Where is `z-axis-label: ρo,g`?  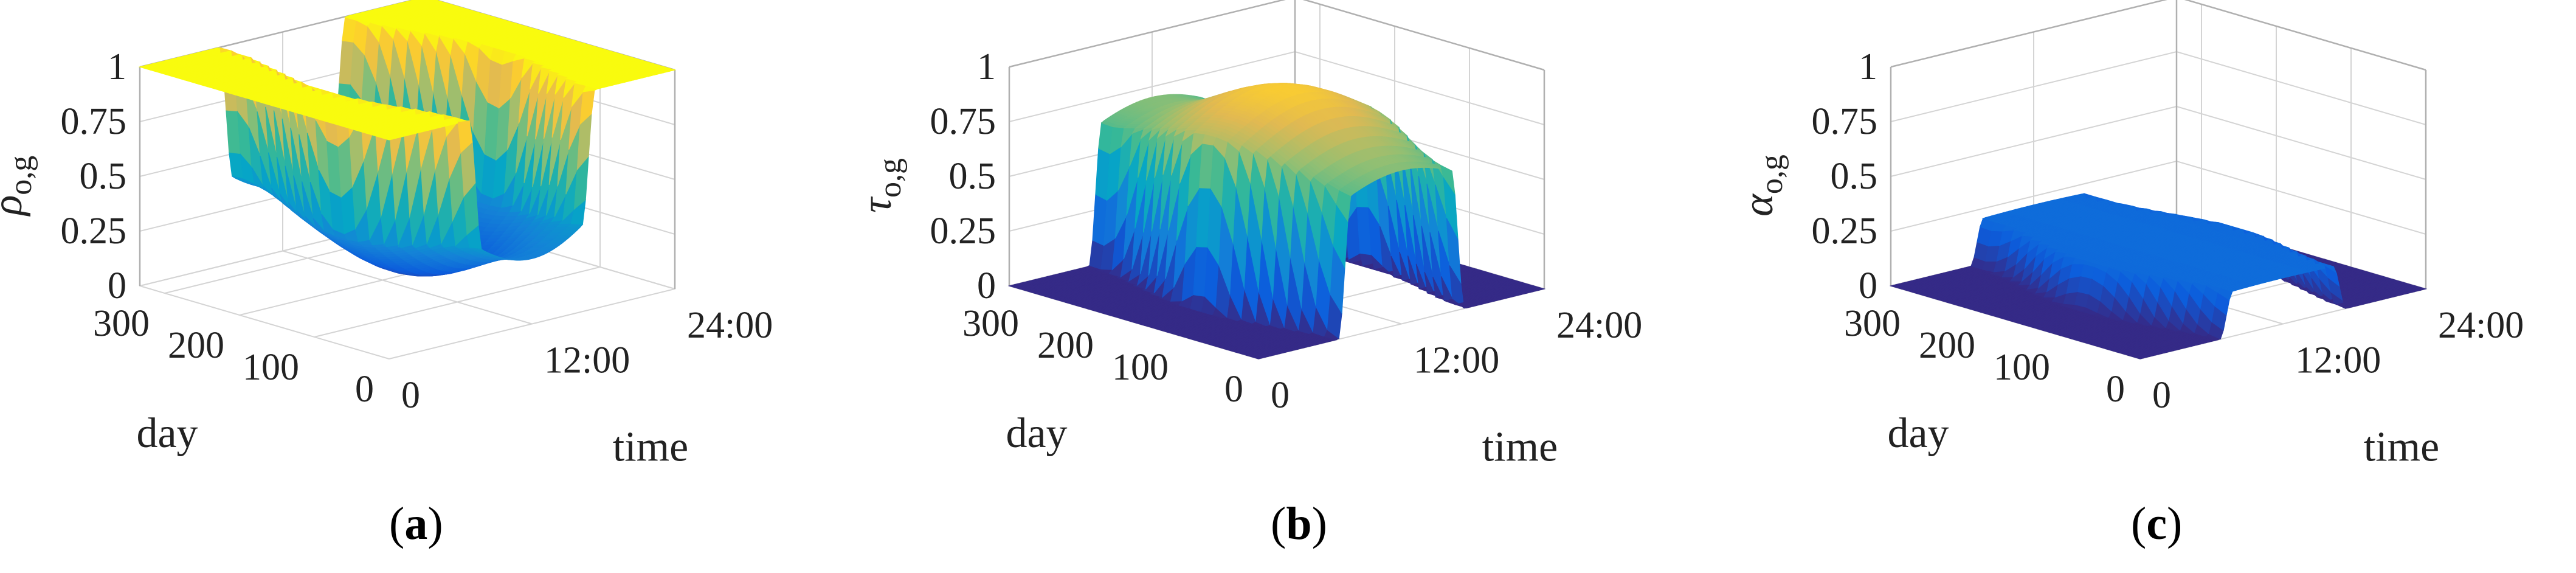
z-axis-label: ρo,g is located at coordinates (19, 186).